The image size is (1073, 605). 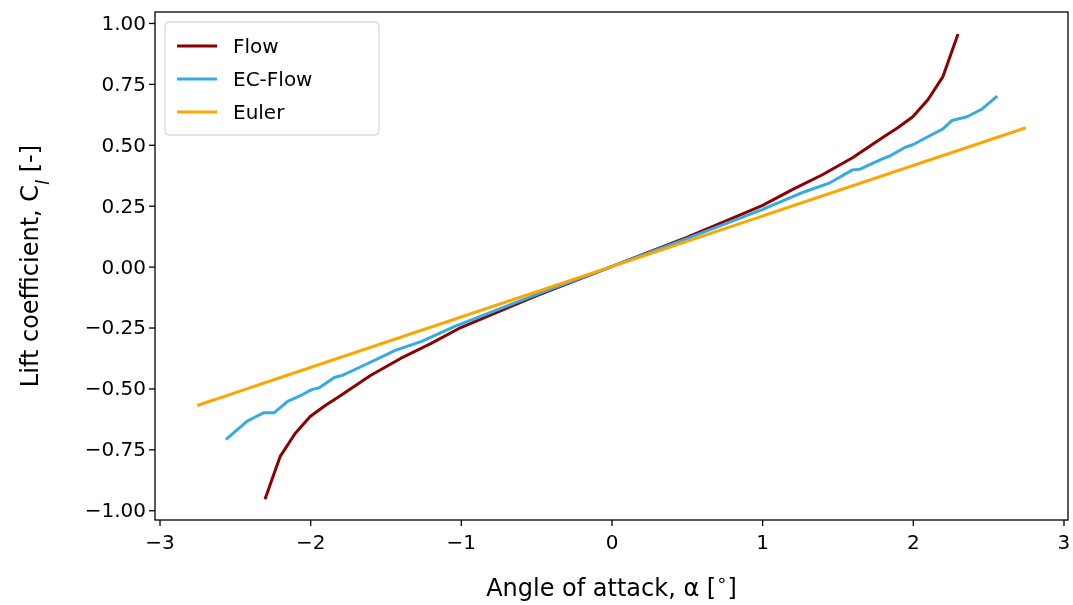 What do you see at coordinates (310, 542) in the screenshot?
I see `x-tick-label: −2` at bounding box center [310, 542].